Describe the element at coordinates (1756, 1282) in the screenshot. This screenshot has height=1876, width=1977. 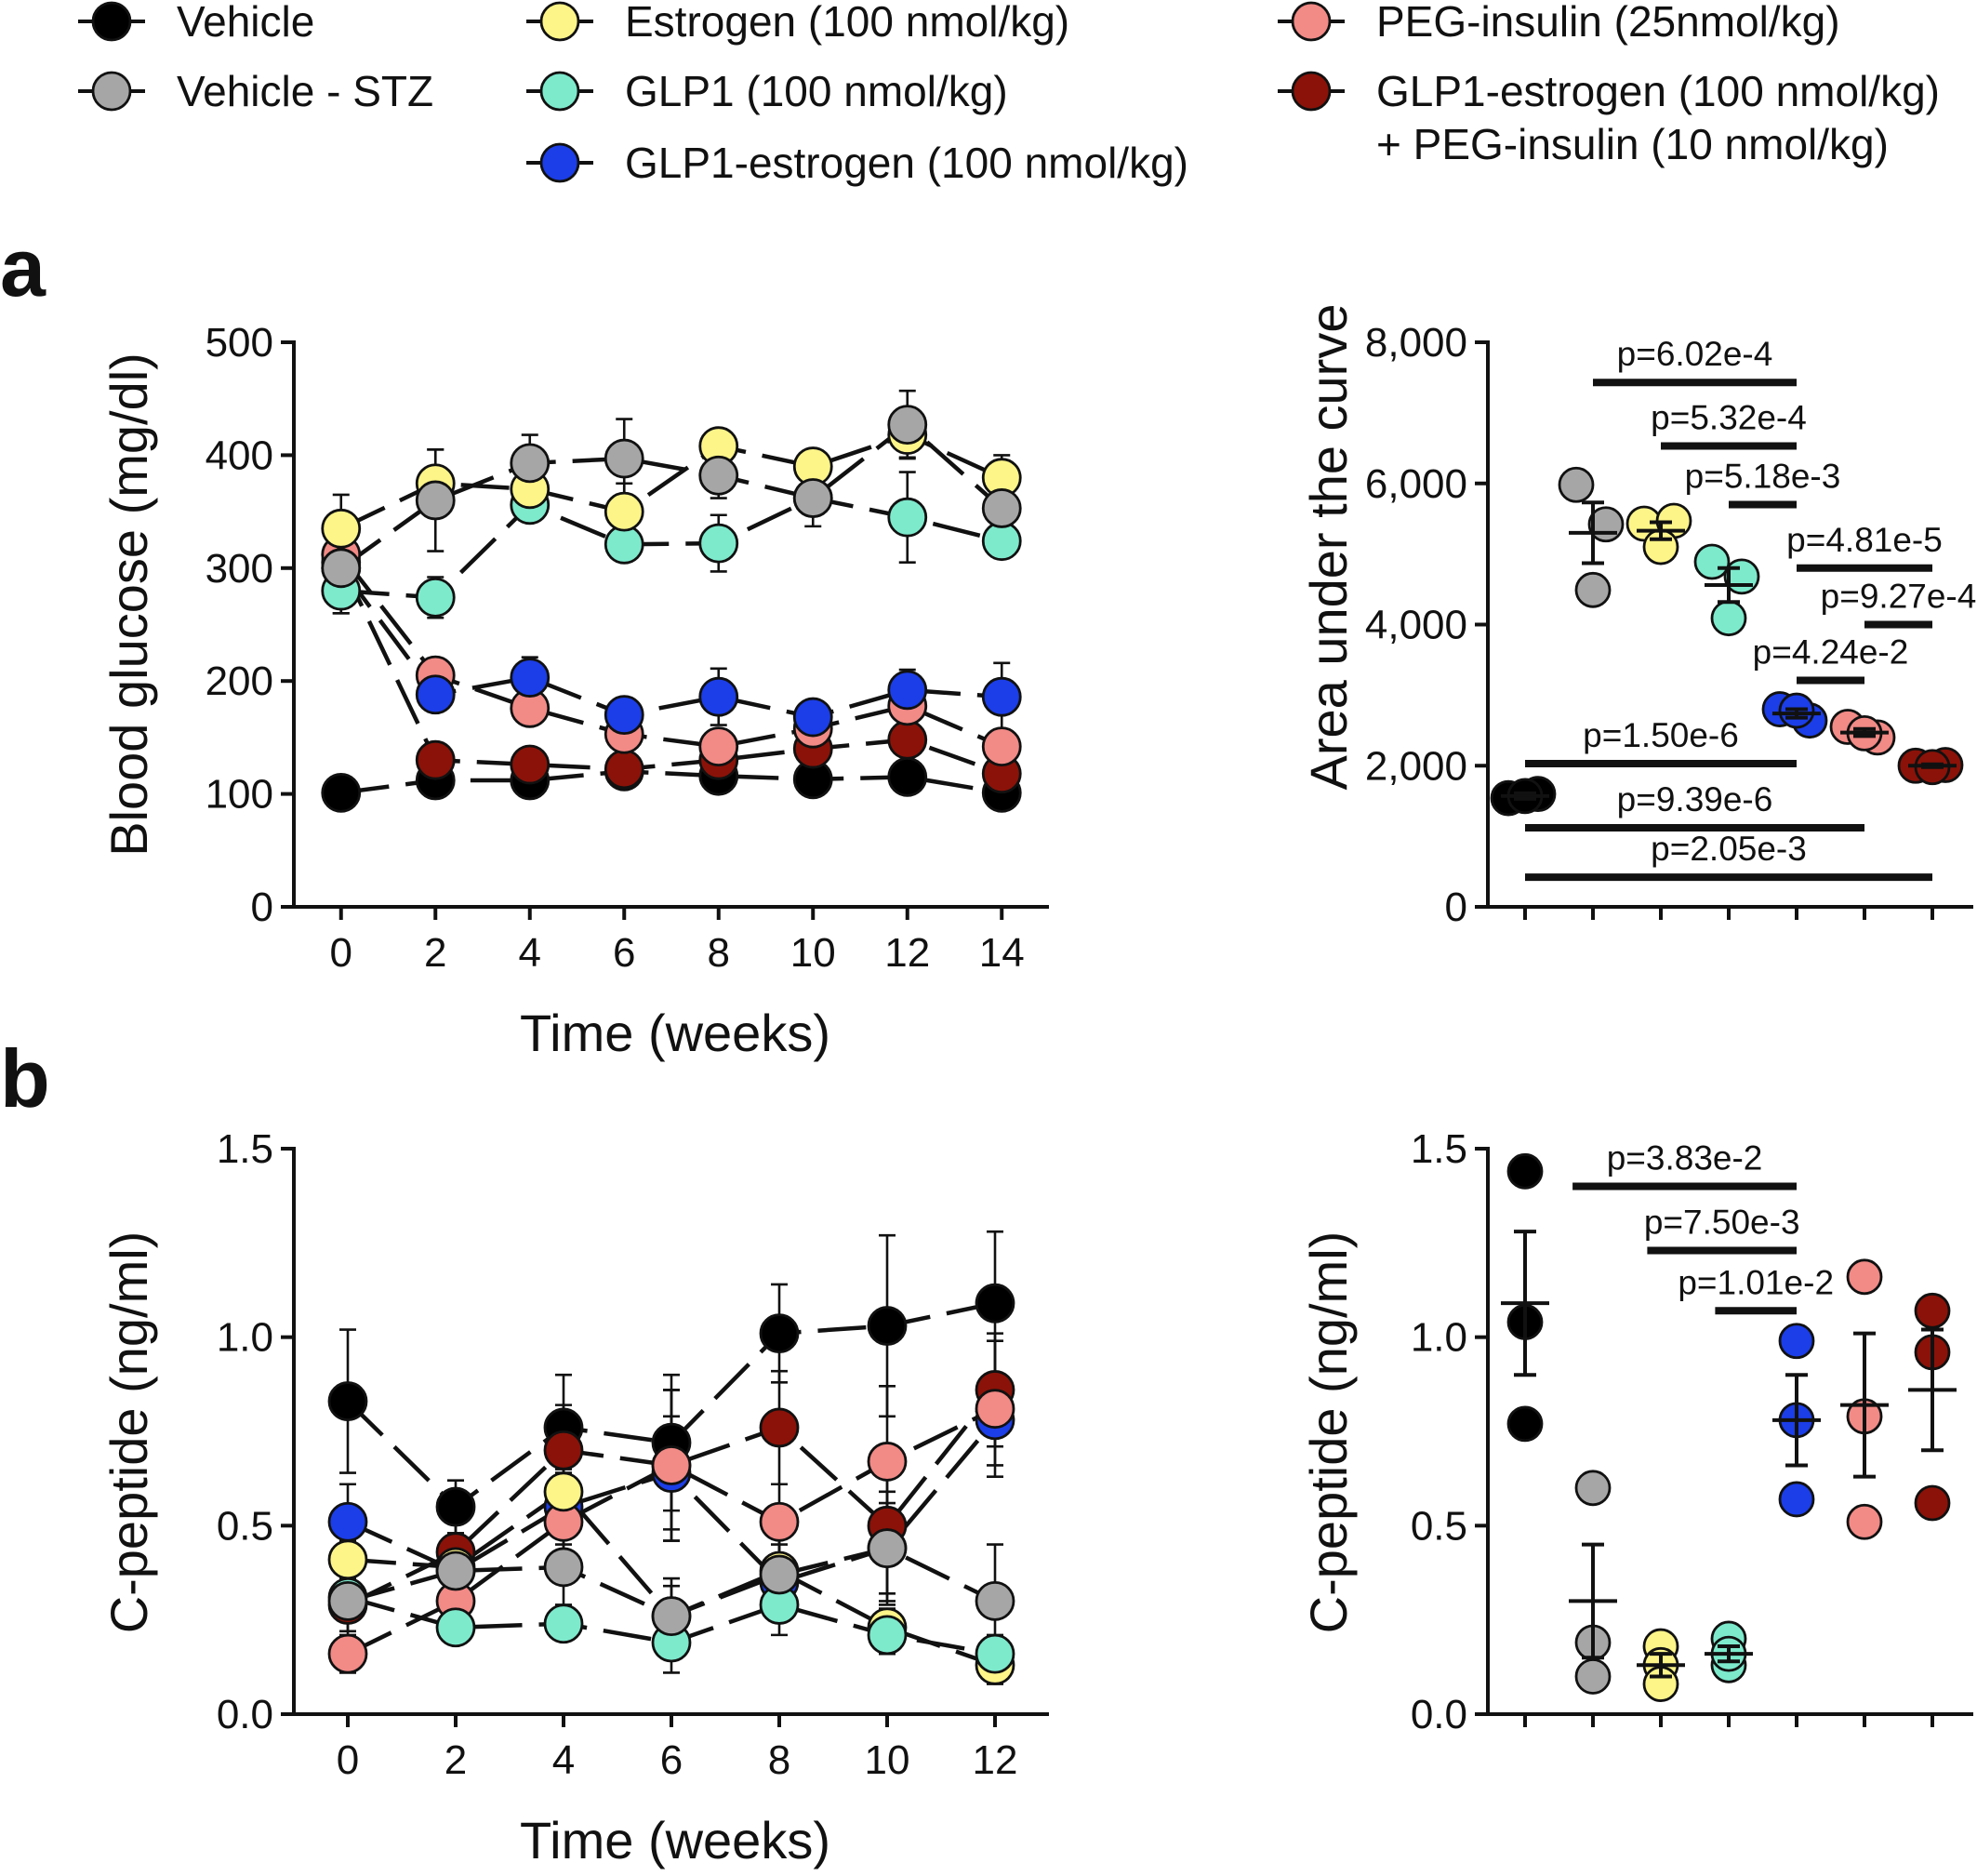
I see `p-value-label: p=1.01e-2` at that location.